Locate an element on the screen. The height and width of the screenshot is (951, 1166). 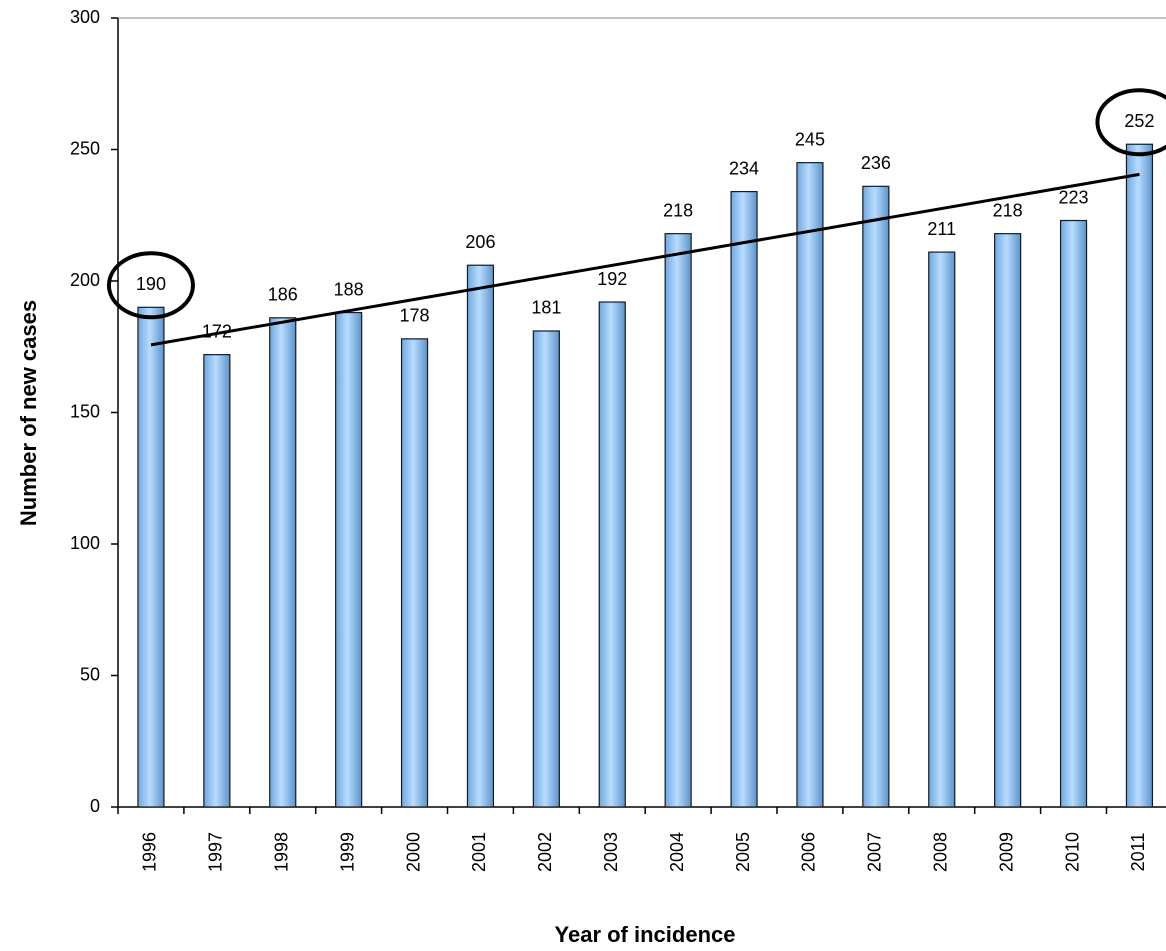
x-tick-label: 2007 is located at coordinates (875, 852).